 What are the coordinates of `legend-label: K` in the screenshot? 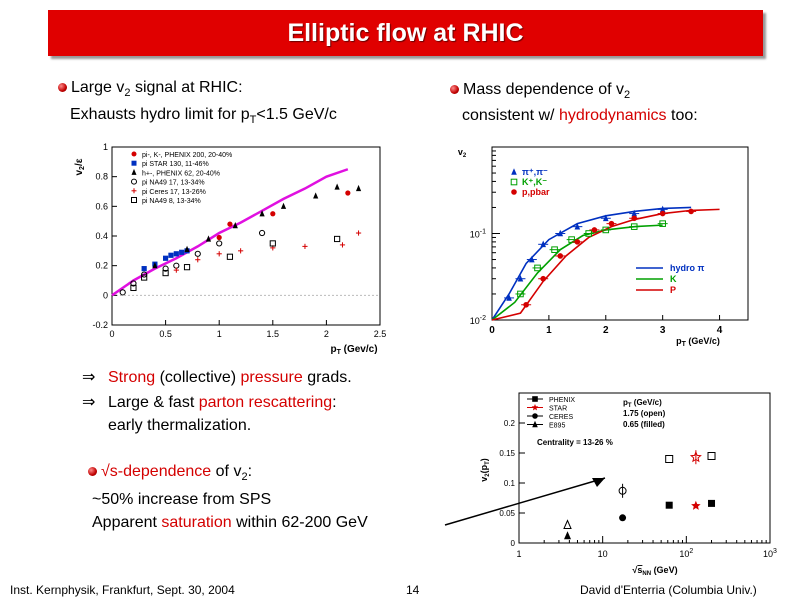 It's located at (673, 279).